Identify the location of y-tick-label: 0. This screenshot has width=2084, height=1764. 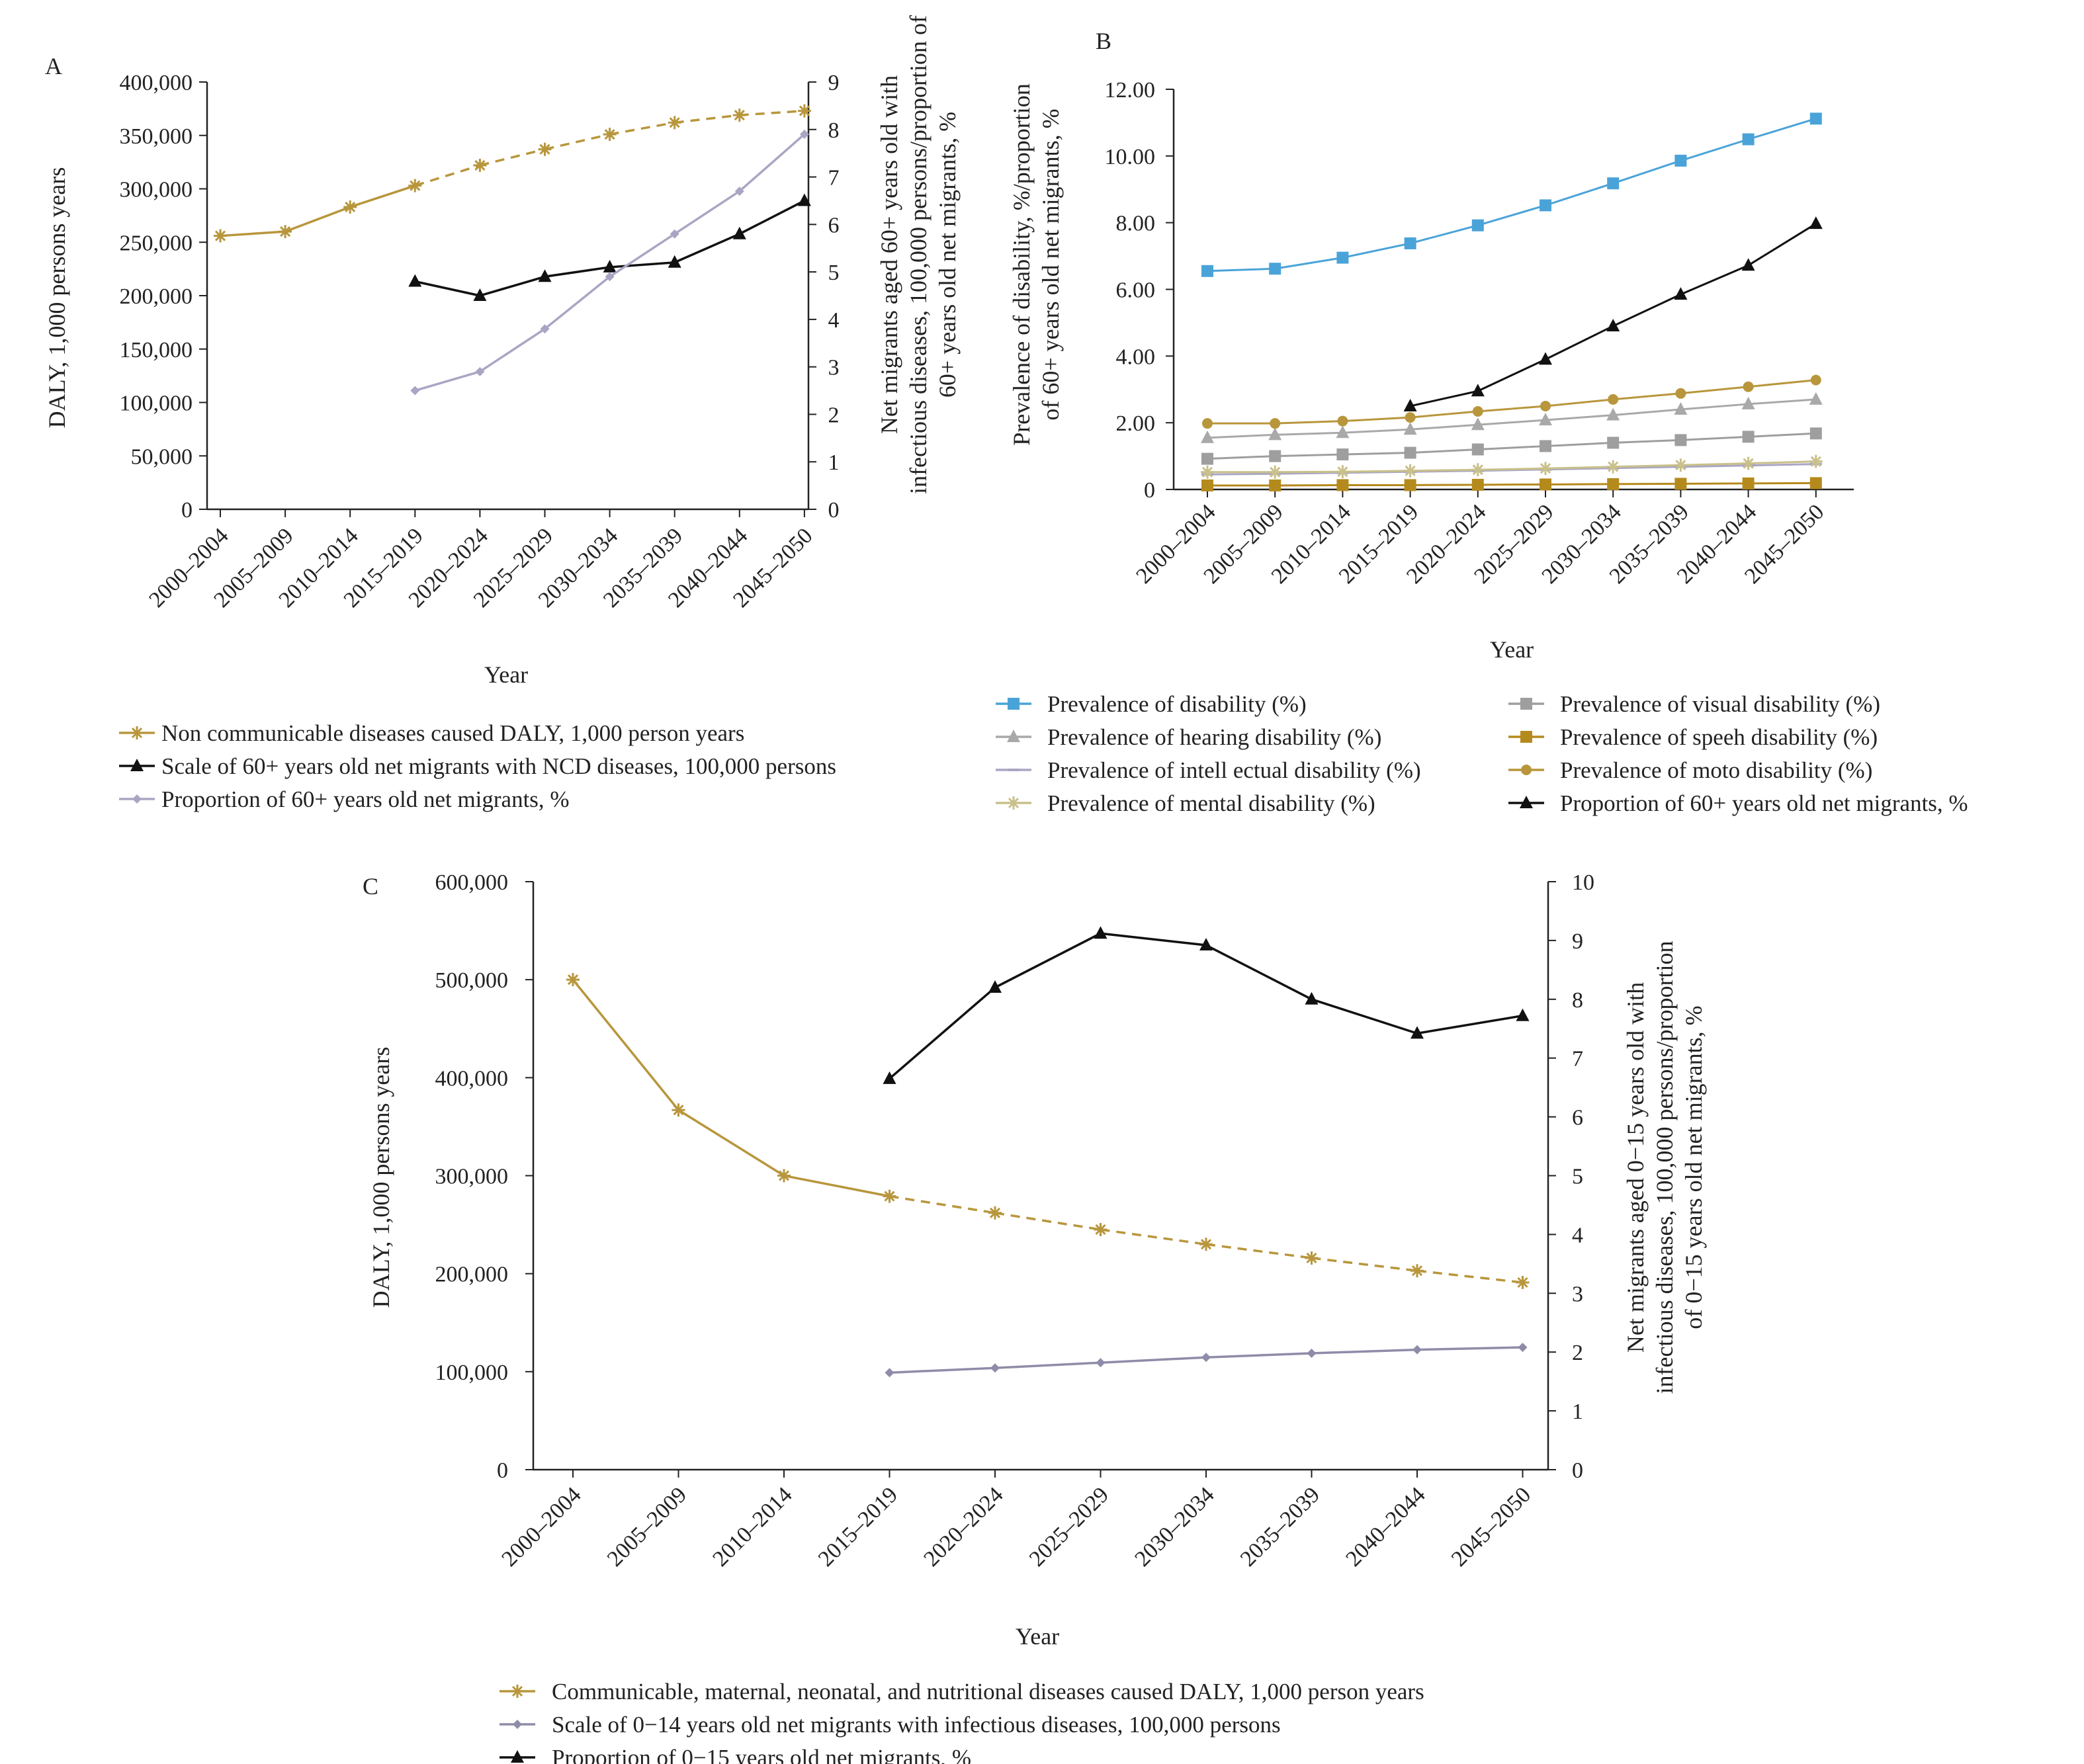
(187, 511).